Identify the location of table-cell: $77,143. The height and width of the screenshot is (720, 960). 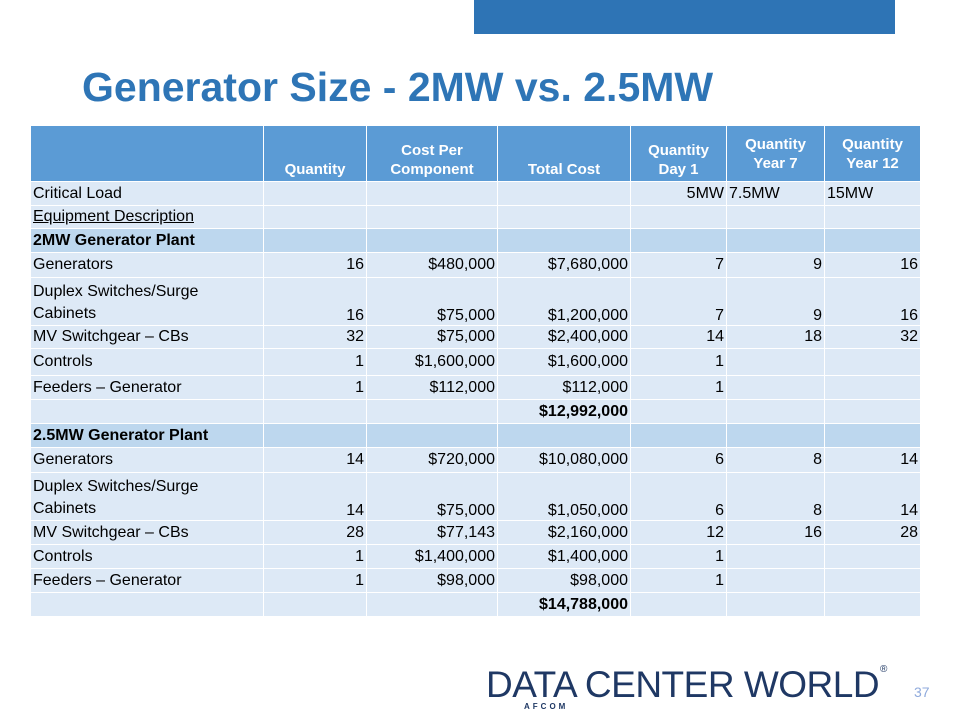
(432, 532).